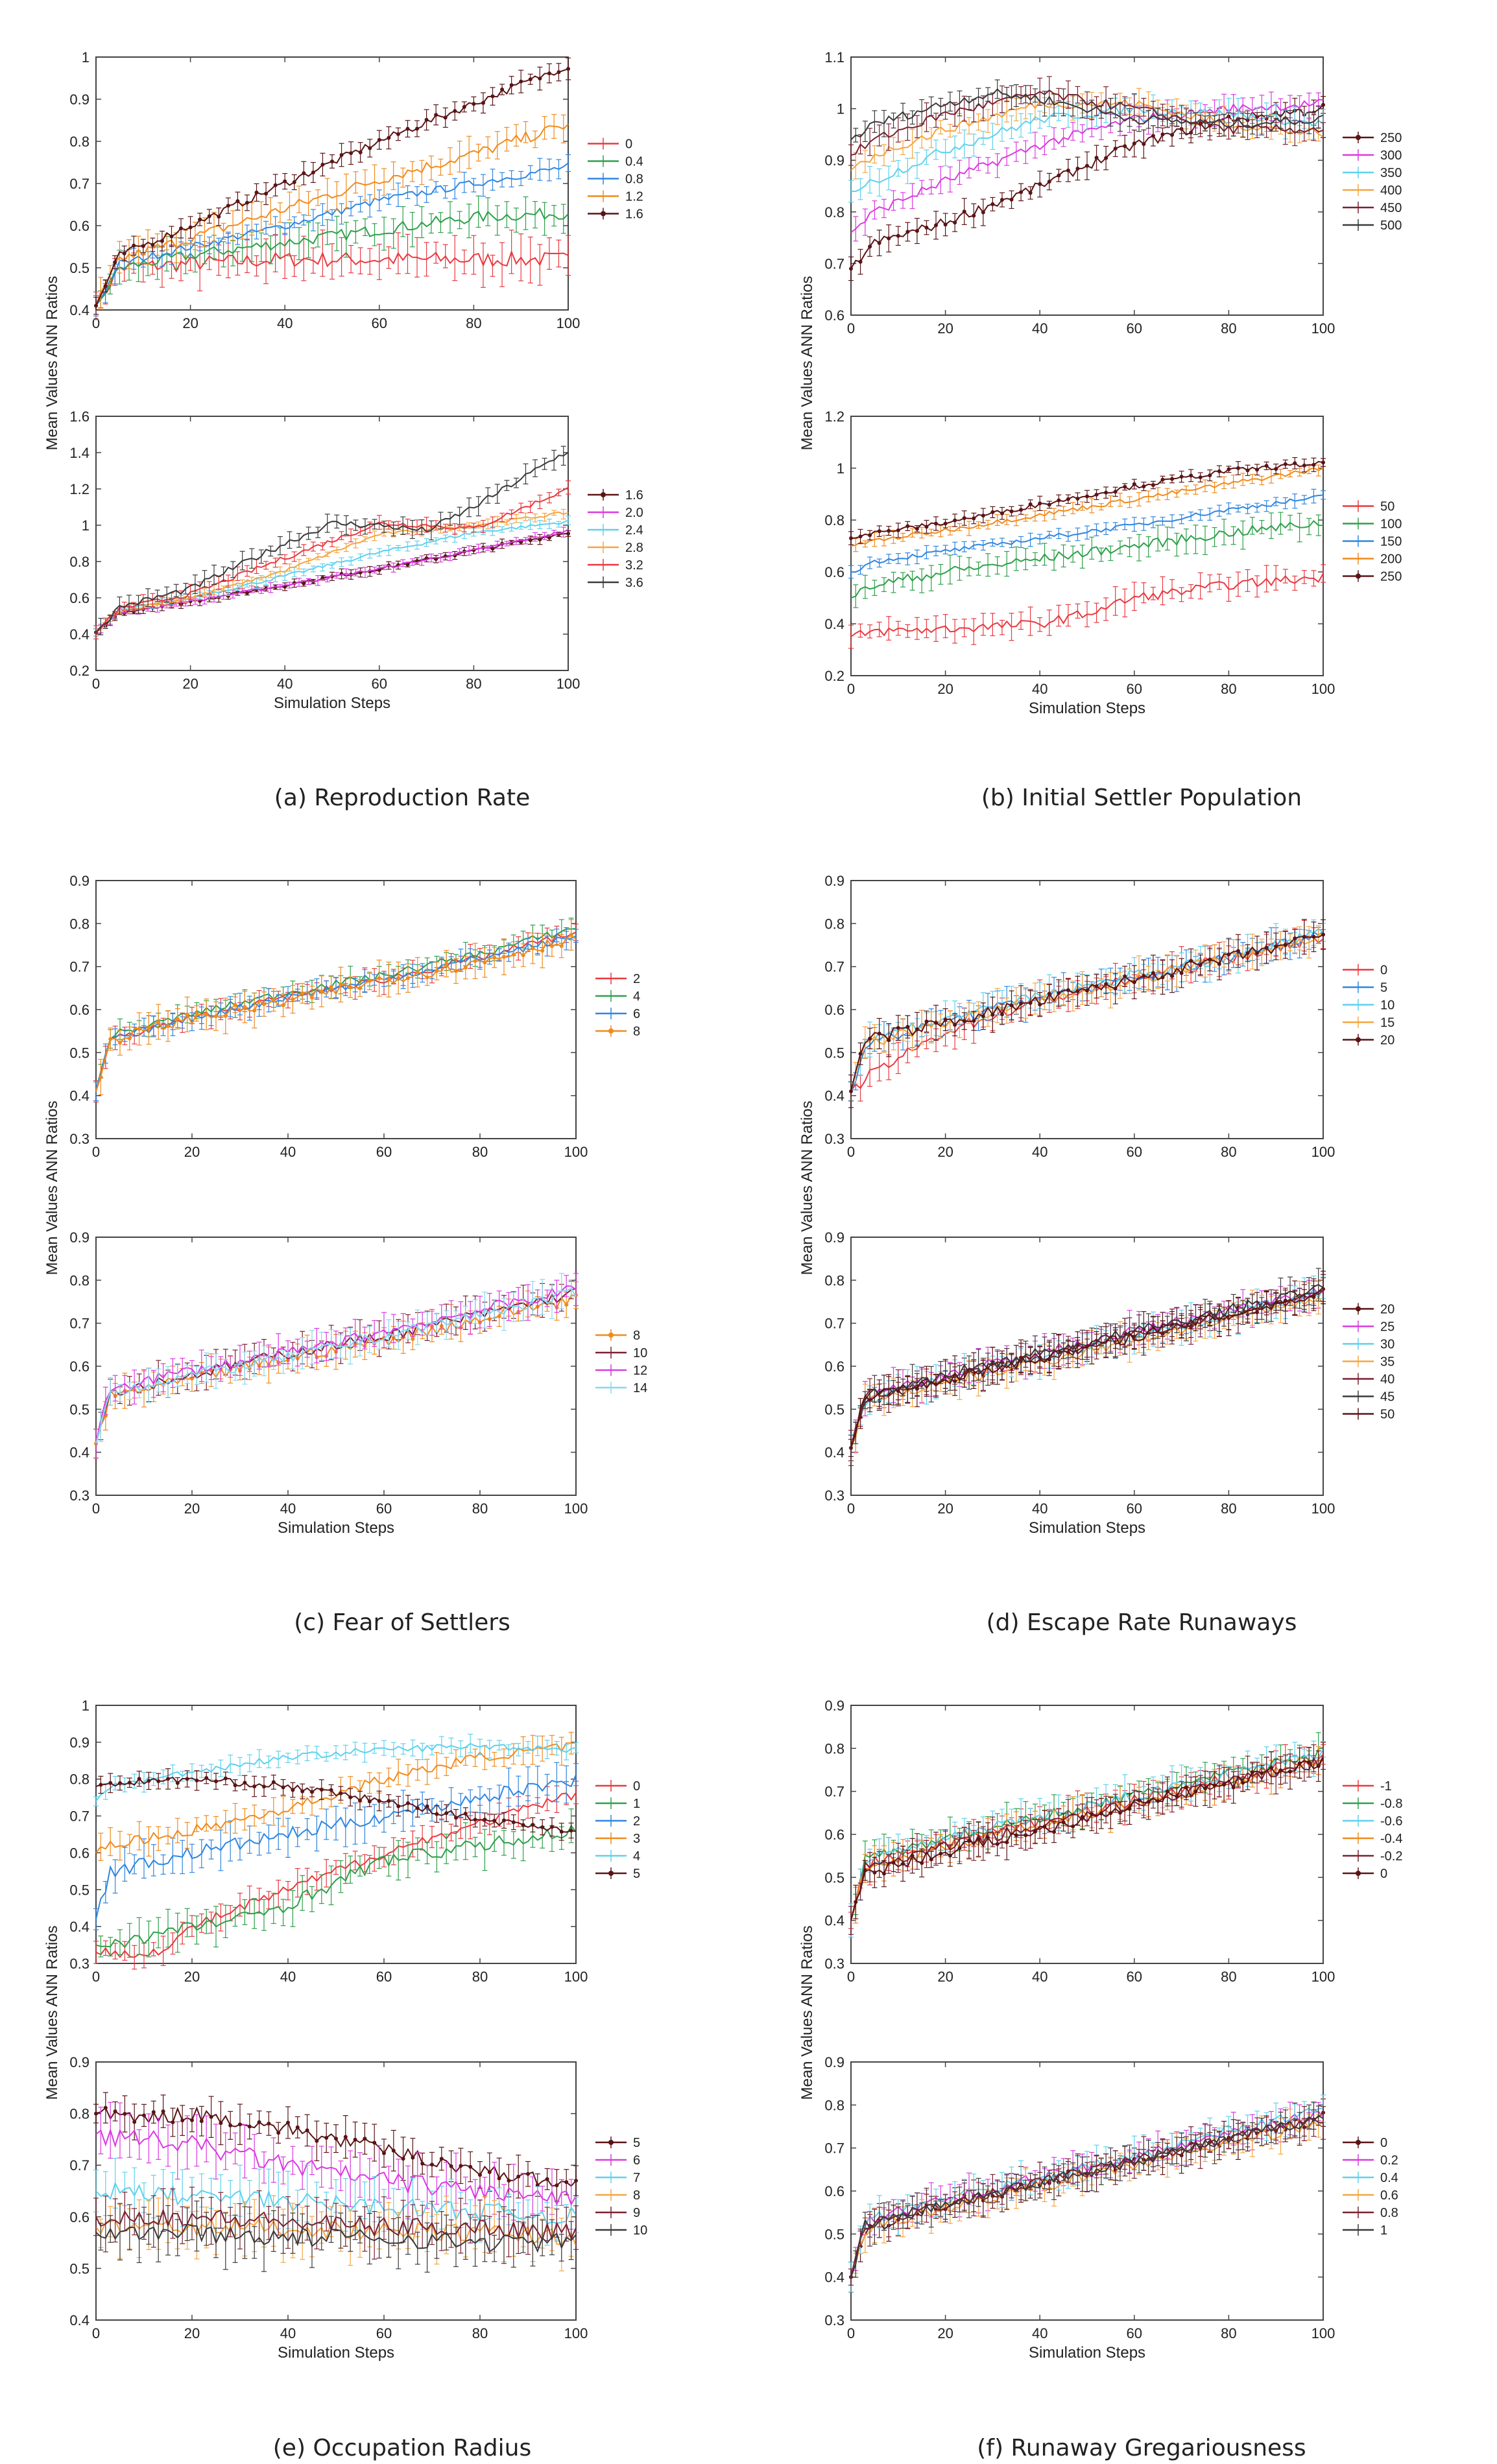 The image size is (1497, 2464). I want to click on y-tick-label: 1.2, so click(79, 489).